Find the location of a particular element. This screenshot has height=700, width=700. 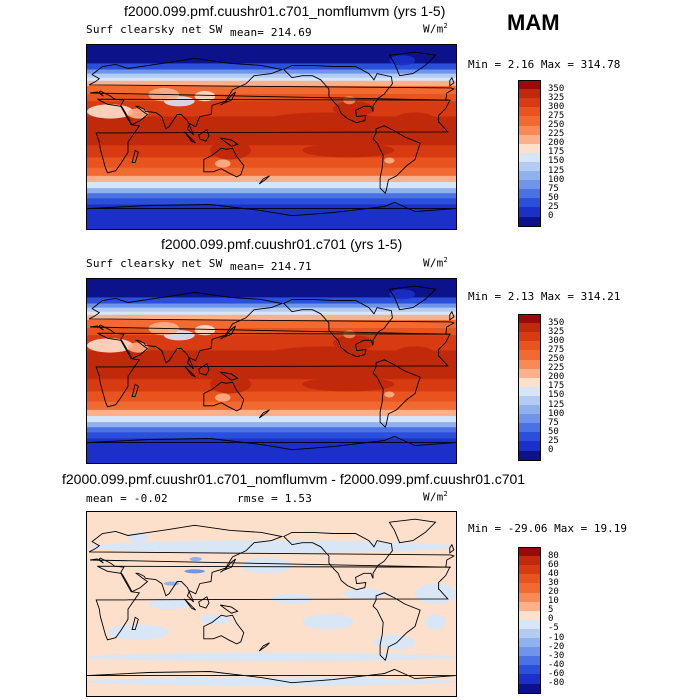

colorbar-tick-label: 300 is located at coordinates (556, 340).